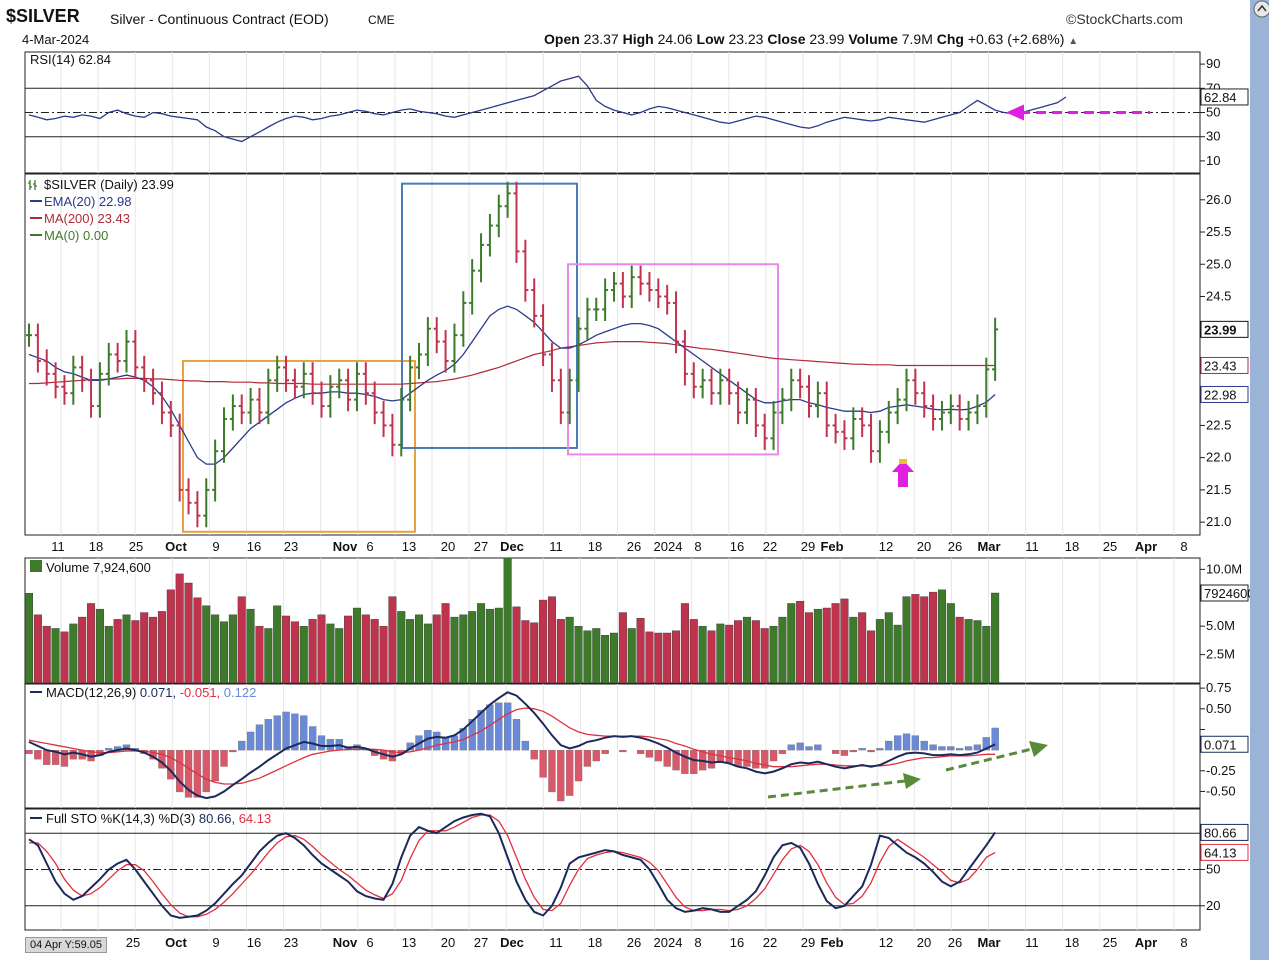 The image size is (1269, 960). What do you see at coordinates (886, 546) in the screenshot?
I see `x-tick-label: 12` at bounding box center [886, 546].